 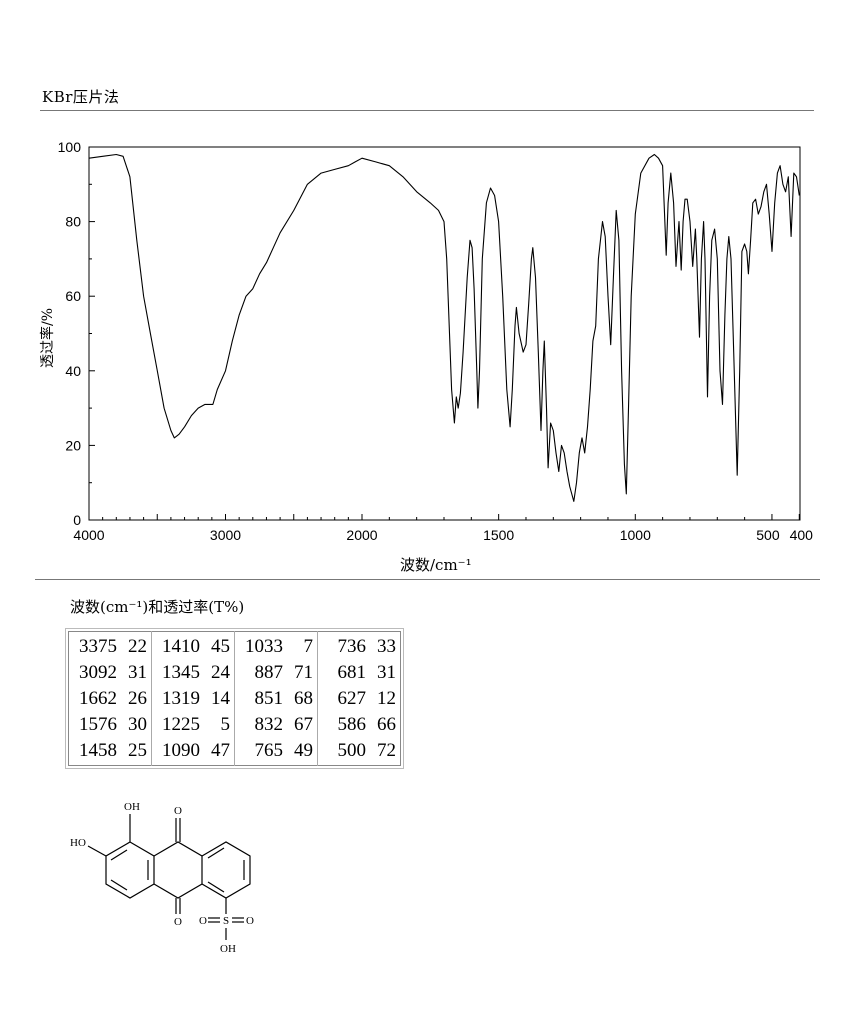 What do you see at coordinates (98, 698) in the screenshot?
I see `peak-wavenumber: 1662` at bounding box center [98, 698].